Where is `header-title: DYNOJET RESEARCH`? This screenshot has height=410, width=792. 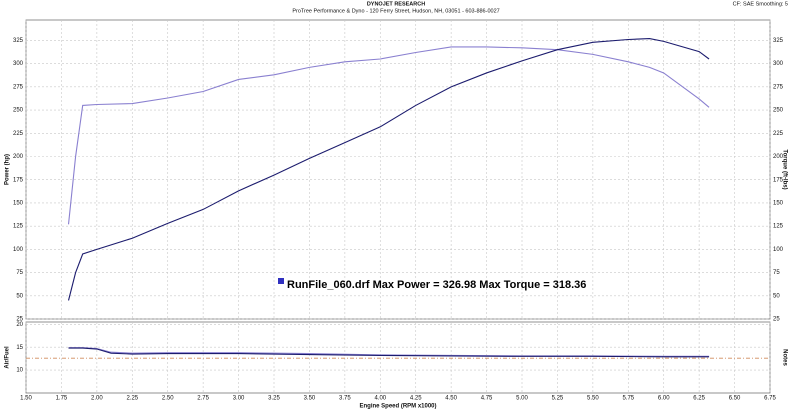 header-title: DYNOJET RESEARCH is located at coordinates (396, 4).